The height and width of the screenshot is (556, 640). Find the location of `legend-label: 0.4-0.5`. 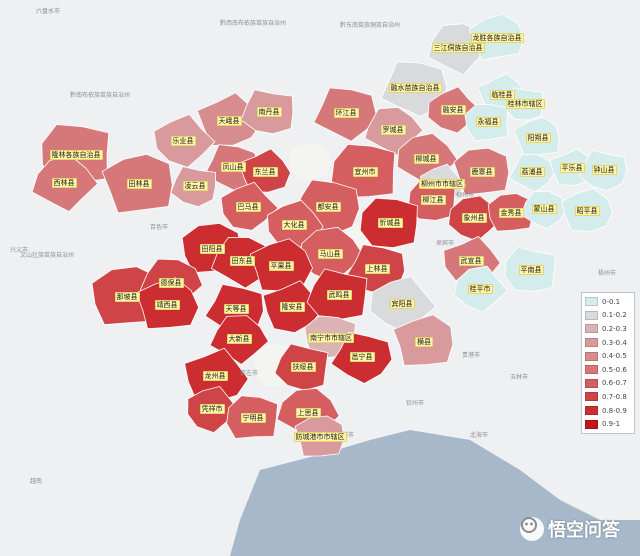

legend-label: 0.4-0.5 is located at coordinates (614, 356).